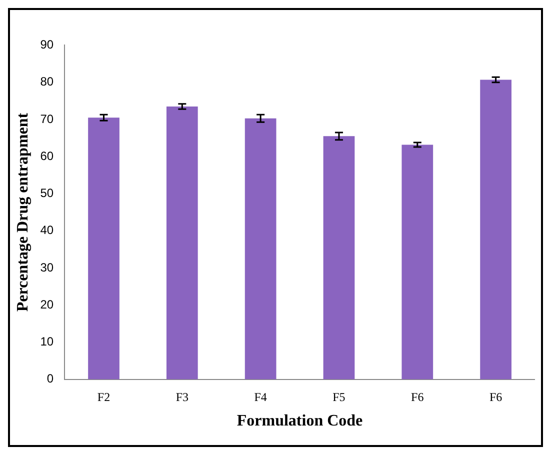 The height and width of the screenshot is (455, 551). What do you see at coordinates (47, 119) in the screenshot?
I see `y-tick-label: 70` at bounding box center [47, 119].